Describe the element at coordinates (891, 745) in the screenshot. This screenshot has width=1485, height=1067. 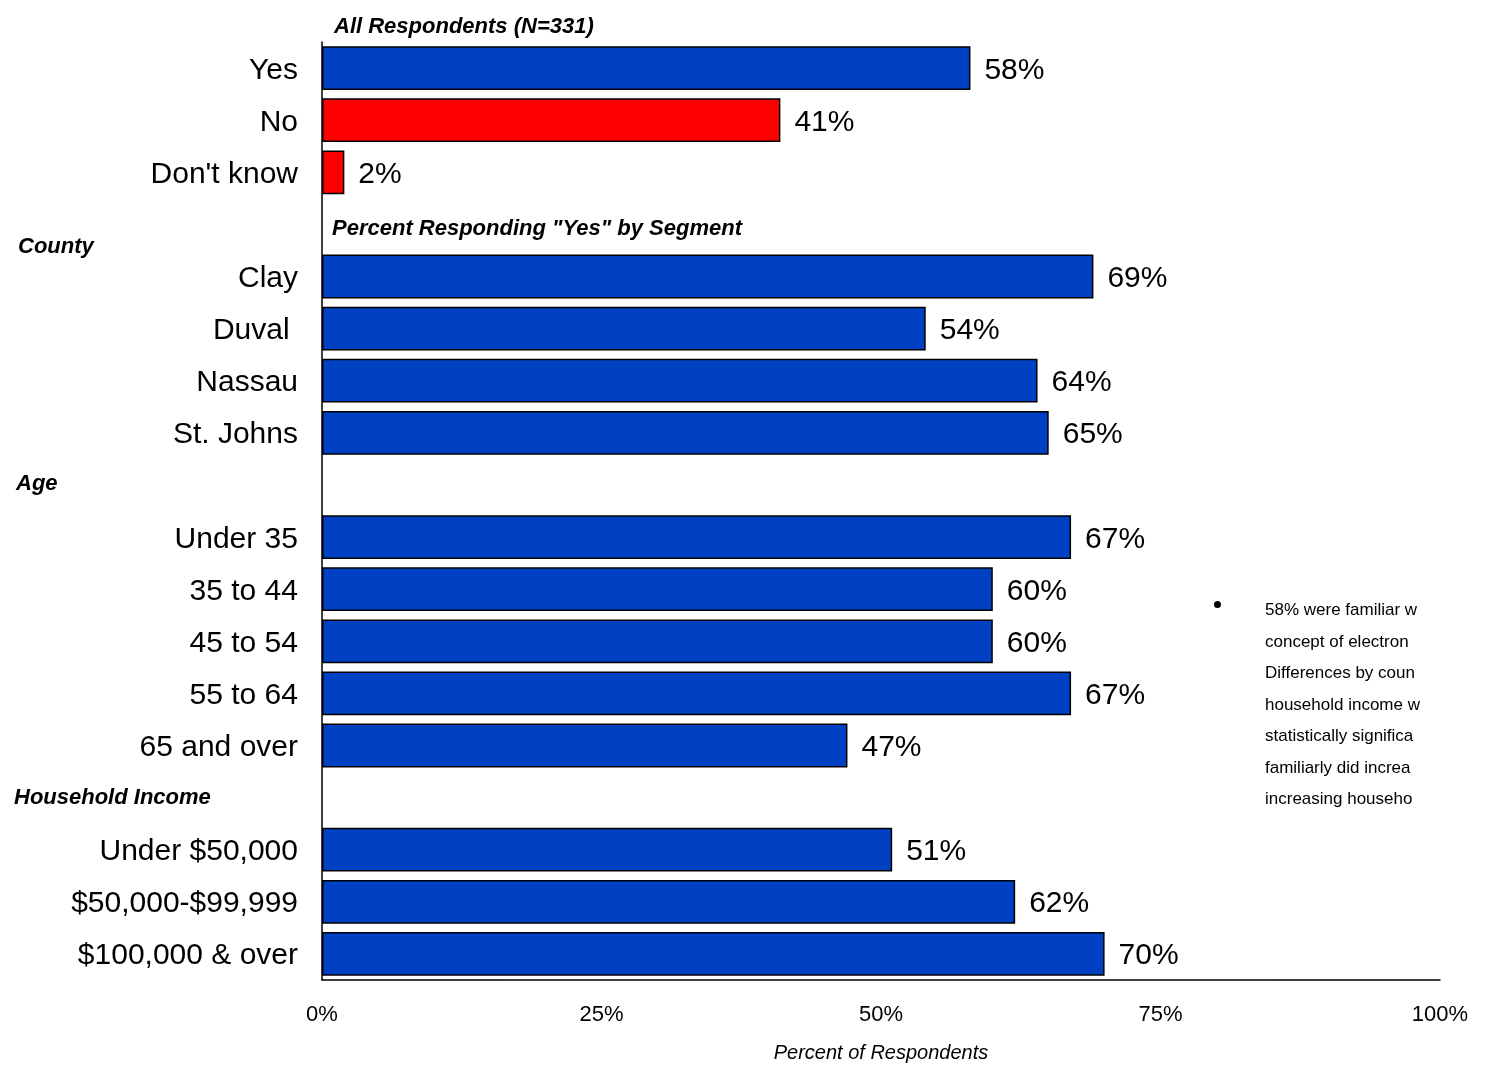
I see `data-label: 47%` at that location.